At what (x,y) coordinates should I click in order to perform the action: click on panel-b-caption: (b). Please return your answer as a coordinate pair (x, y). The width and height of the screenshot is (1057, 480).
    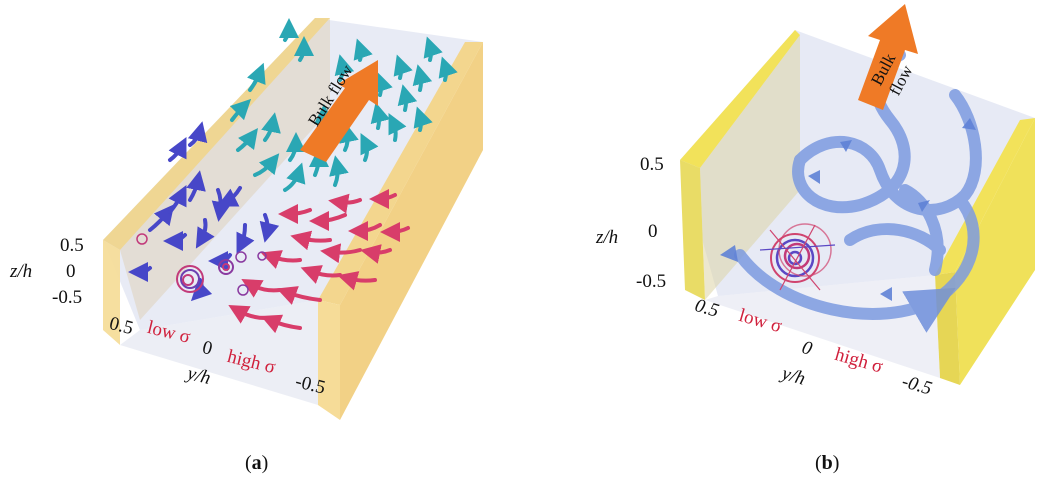
    Looking at the image, I should click on (827, 463).